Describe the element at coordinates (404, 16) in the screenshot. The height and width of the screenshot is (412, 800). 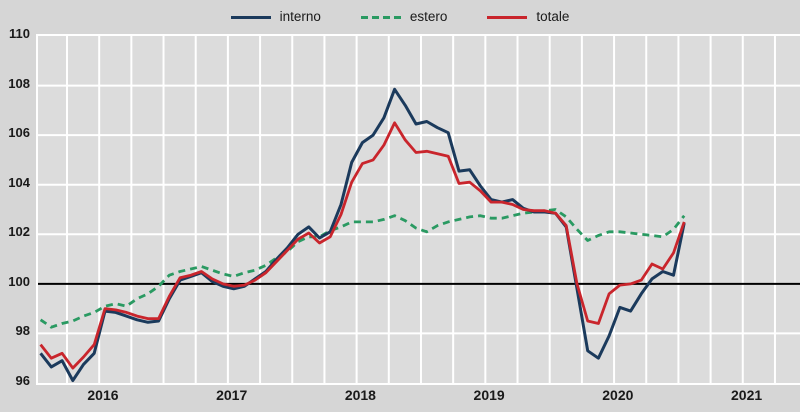
I see `legend-item-estero: estero` at that location.